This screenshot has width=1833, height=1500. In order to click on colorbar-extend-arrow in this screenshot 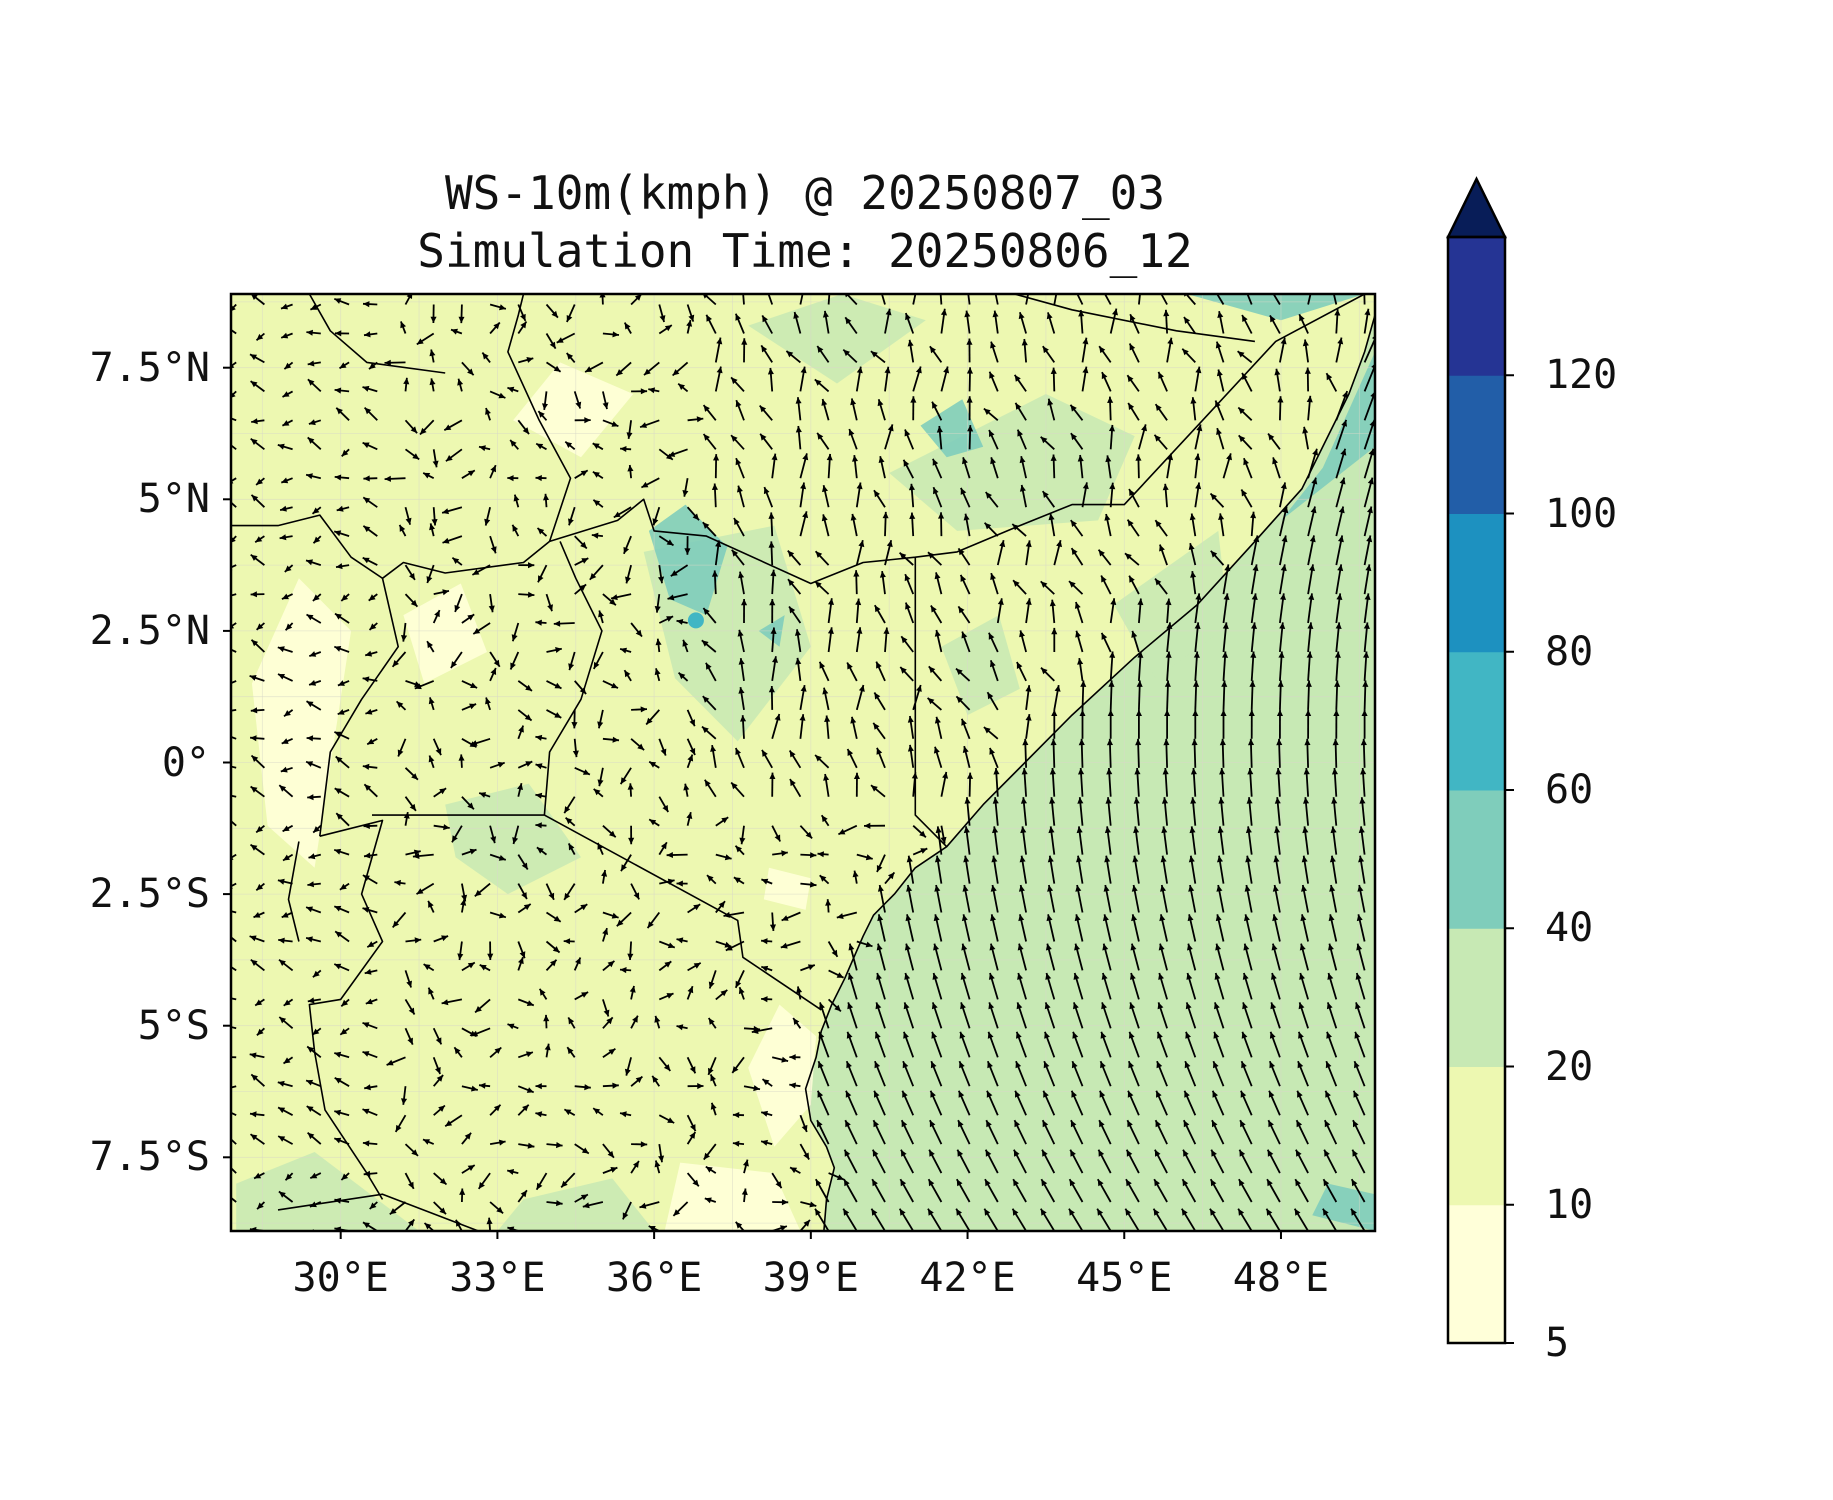, I will do `click(1476, 207)`.